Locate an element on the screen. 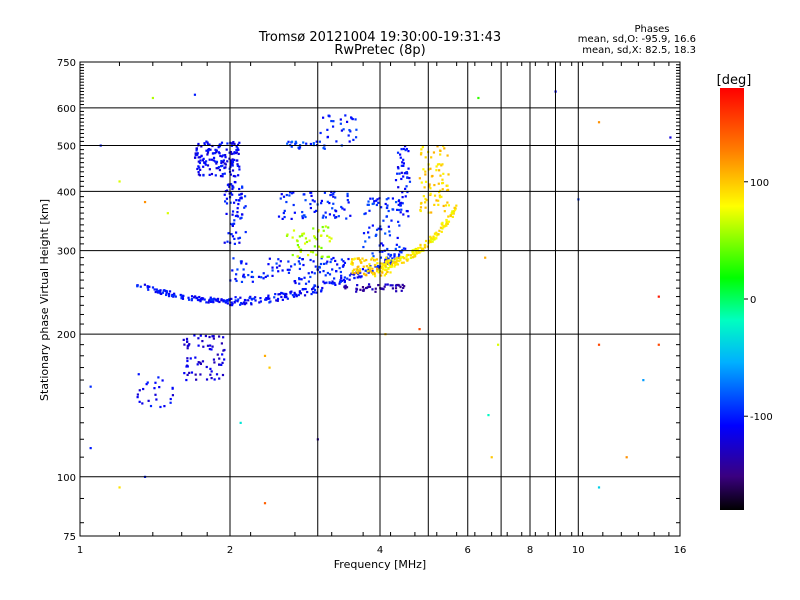 This screenshot has width=800, height=600. stats-line-o: mean, sd,O: -95.9, 16.6 is located at coordinates (637, 39).